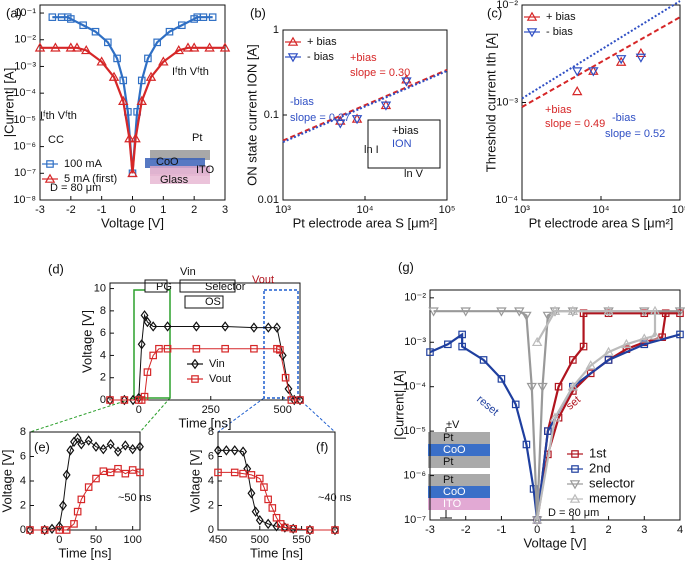 This screenshot has height=565, width=685. What do you see at coordinates (573, 513) in the screenshot?
I see `annotation: D = 80 μm` at bounding box center [573, 513].